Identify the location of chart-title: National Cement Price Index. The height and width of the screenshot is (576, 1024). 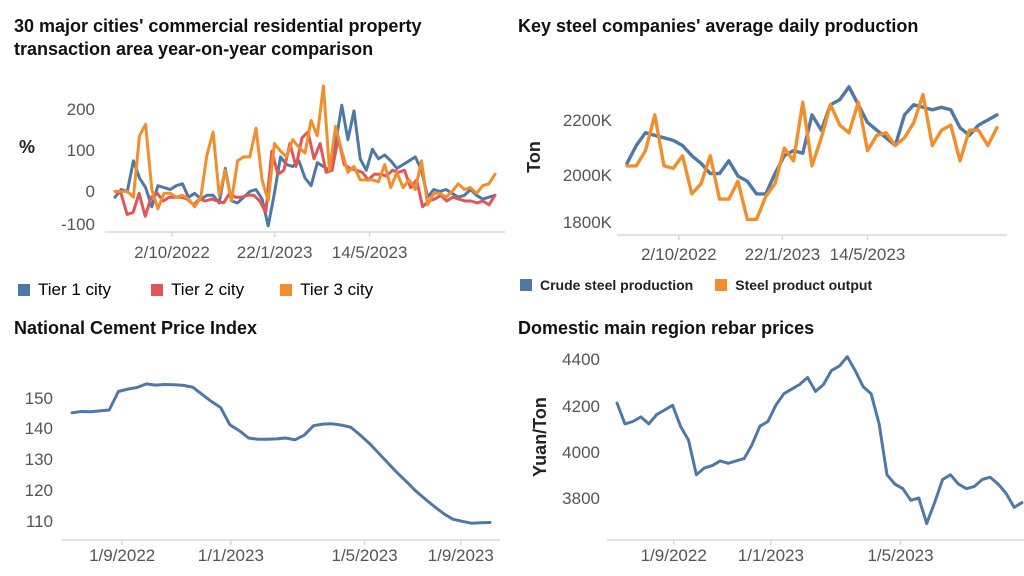
(136, 328).